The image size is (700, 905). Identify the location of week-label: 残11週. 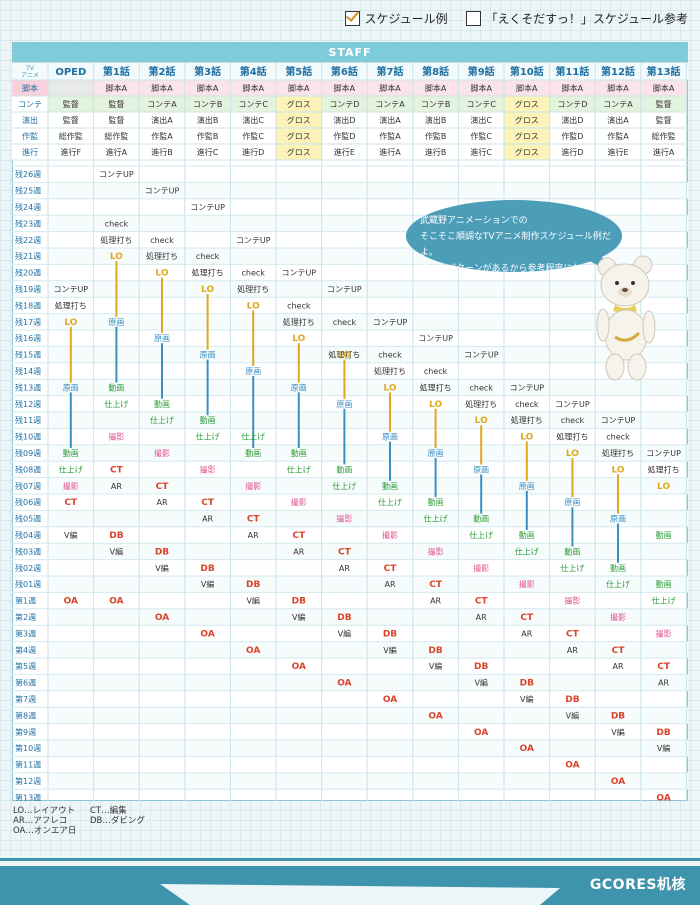
(28, 420).